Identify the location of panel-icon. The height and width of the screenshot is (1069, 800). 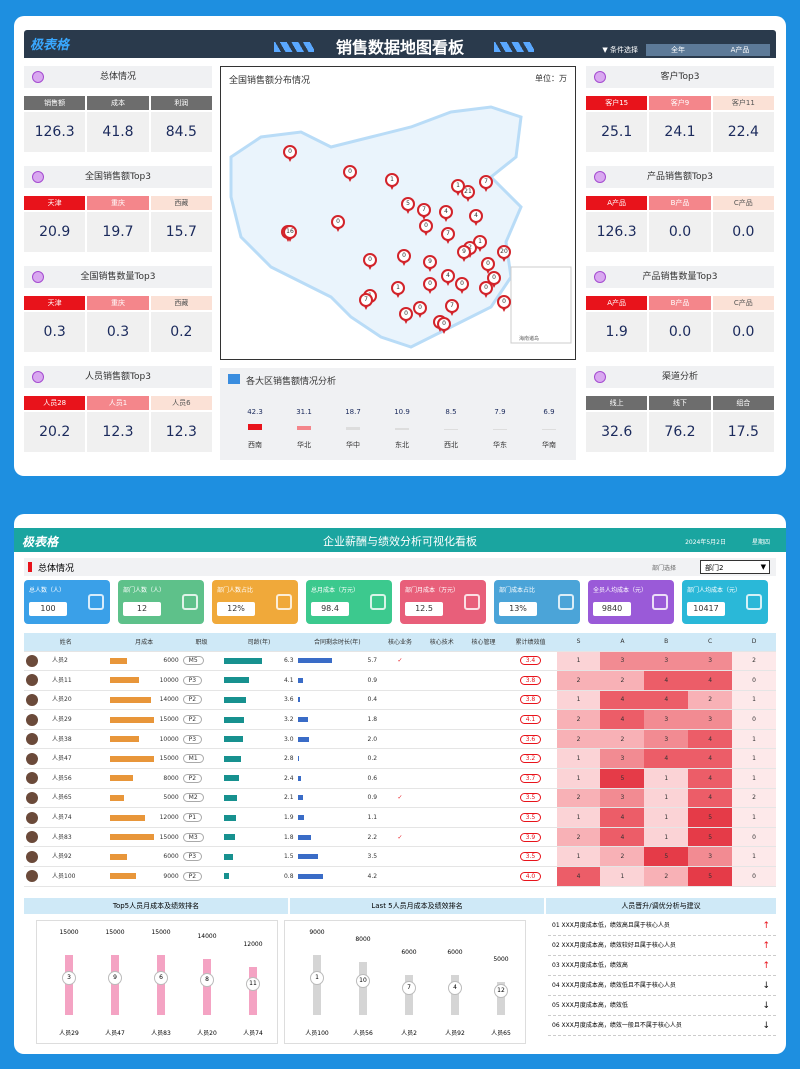
(600, 77).